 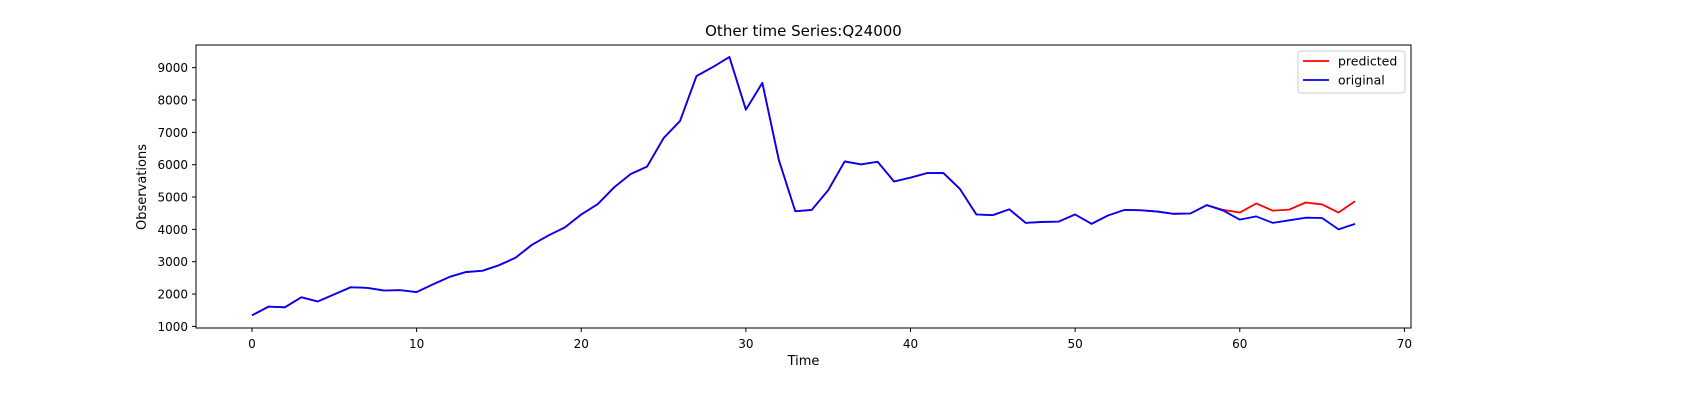 What do you see at coordinates (1075, 344) in the screenshot?
I see `x-tick-label: 50` at bounding box center [1075, 344].